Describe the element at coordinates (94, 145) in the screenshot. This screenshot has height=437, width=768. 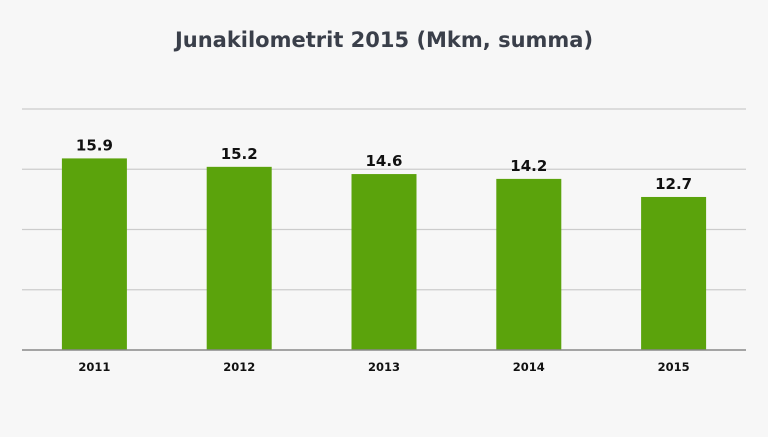
I see `data-label-2011: 15.9` at that location.